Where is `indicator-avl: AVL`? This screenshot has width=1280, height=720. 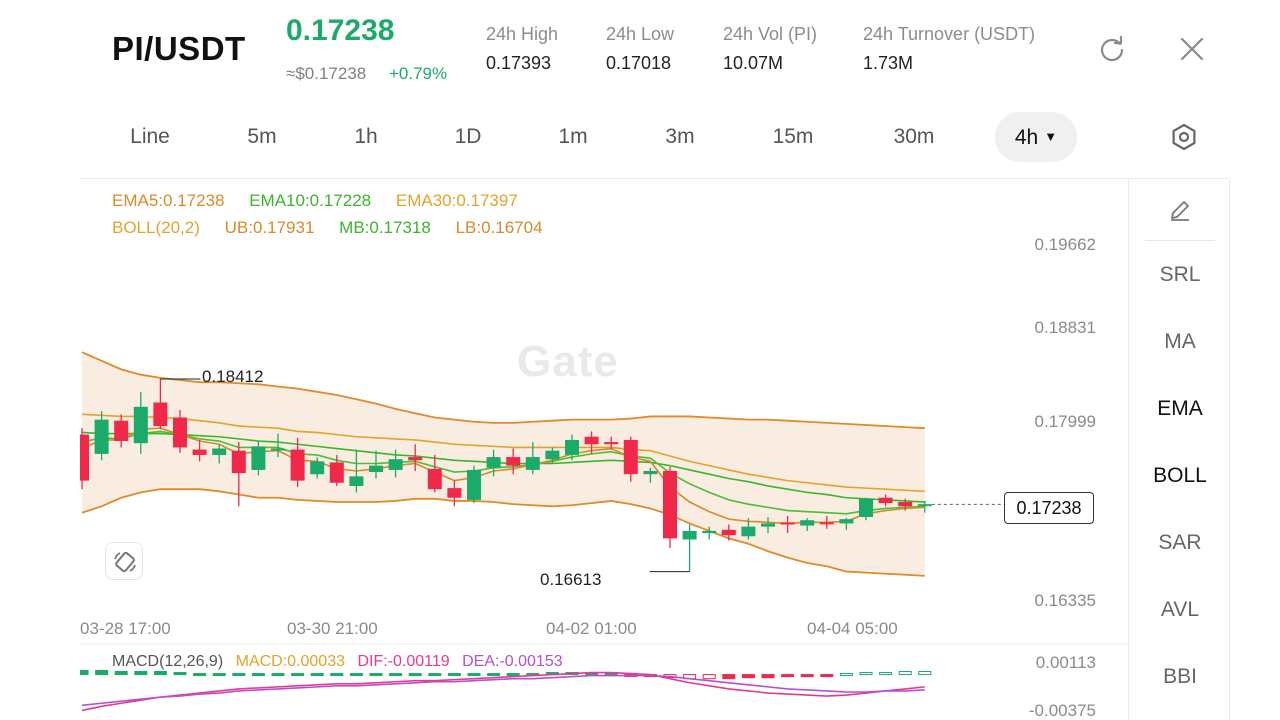
indicator-avl: AVL is located at coordinates (1180, 609).